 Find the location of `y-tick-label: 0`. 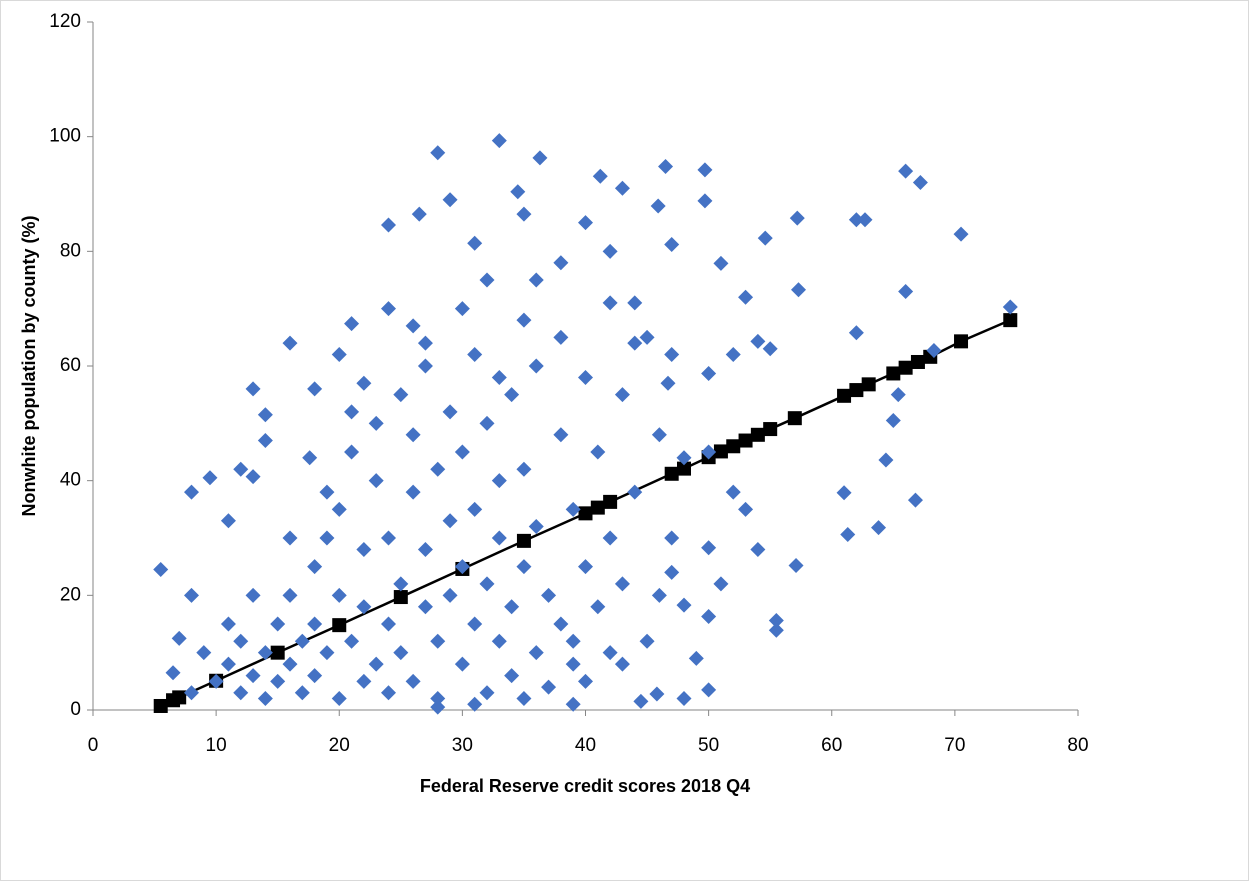

y-tick-label: 0 is located at coordinates (75, 709).